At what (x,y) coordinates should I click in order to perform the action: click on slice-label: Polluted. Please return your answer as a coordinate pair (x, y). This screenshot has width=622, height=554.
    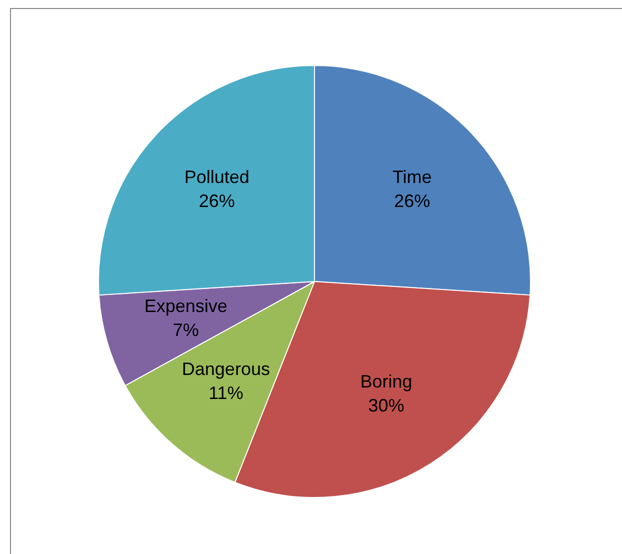
    Looking at the image, I should click on (217, 176).